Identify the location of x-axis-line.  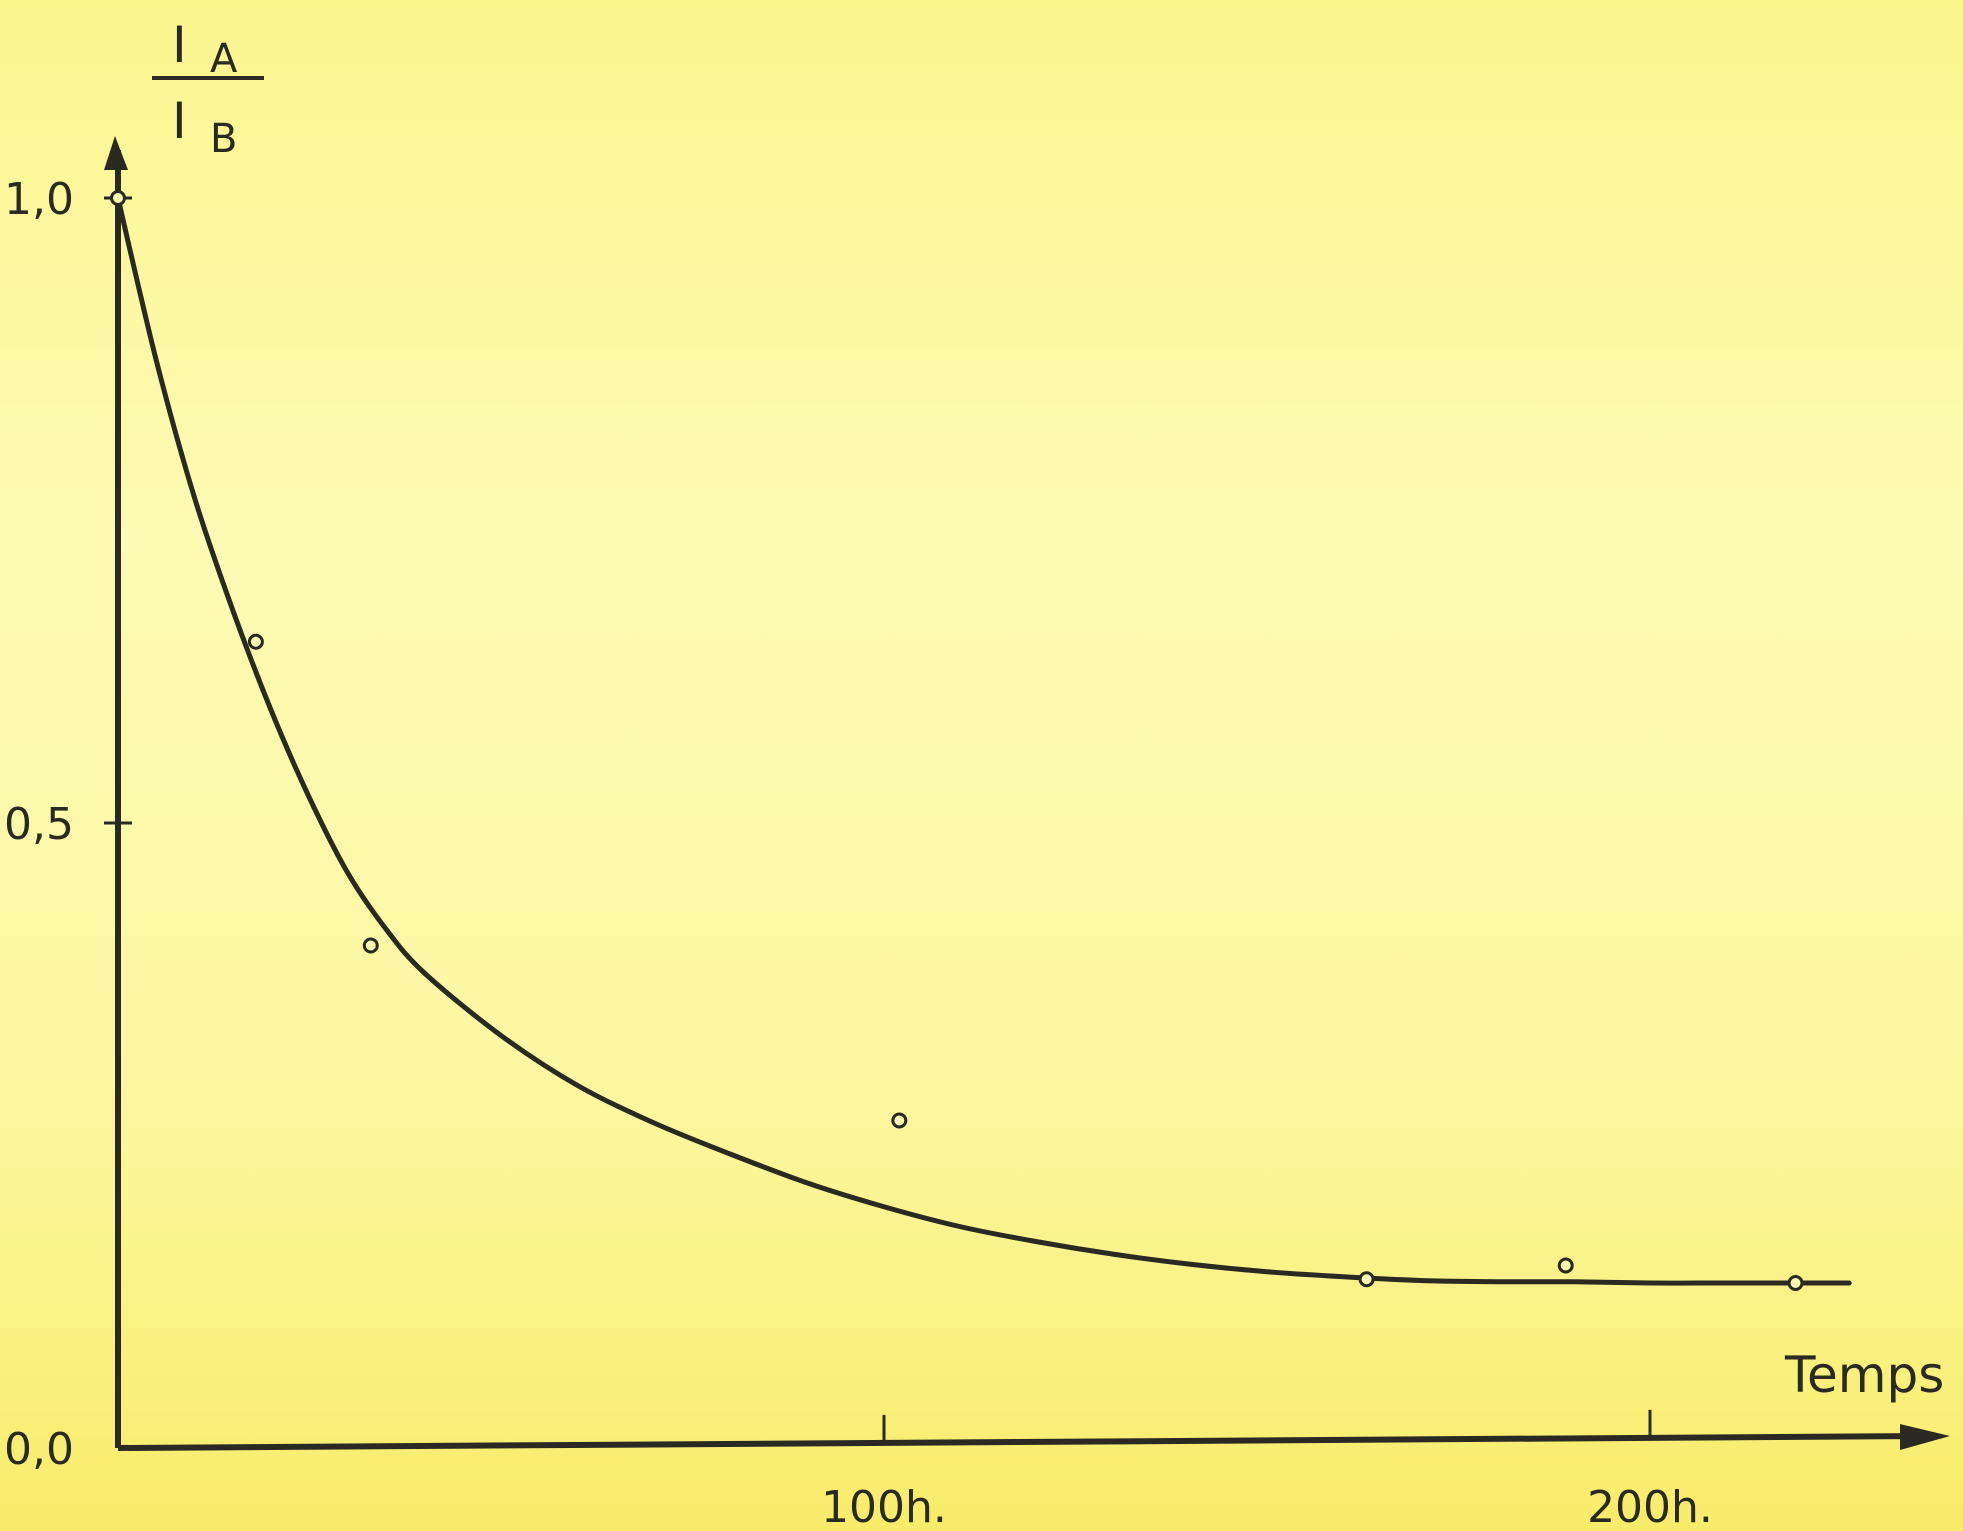
(1024, 1442).